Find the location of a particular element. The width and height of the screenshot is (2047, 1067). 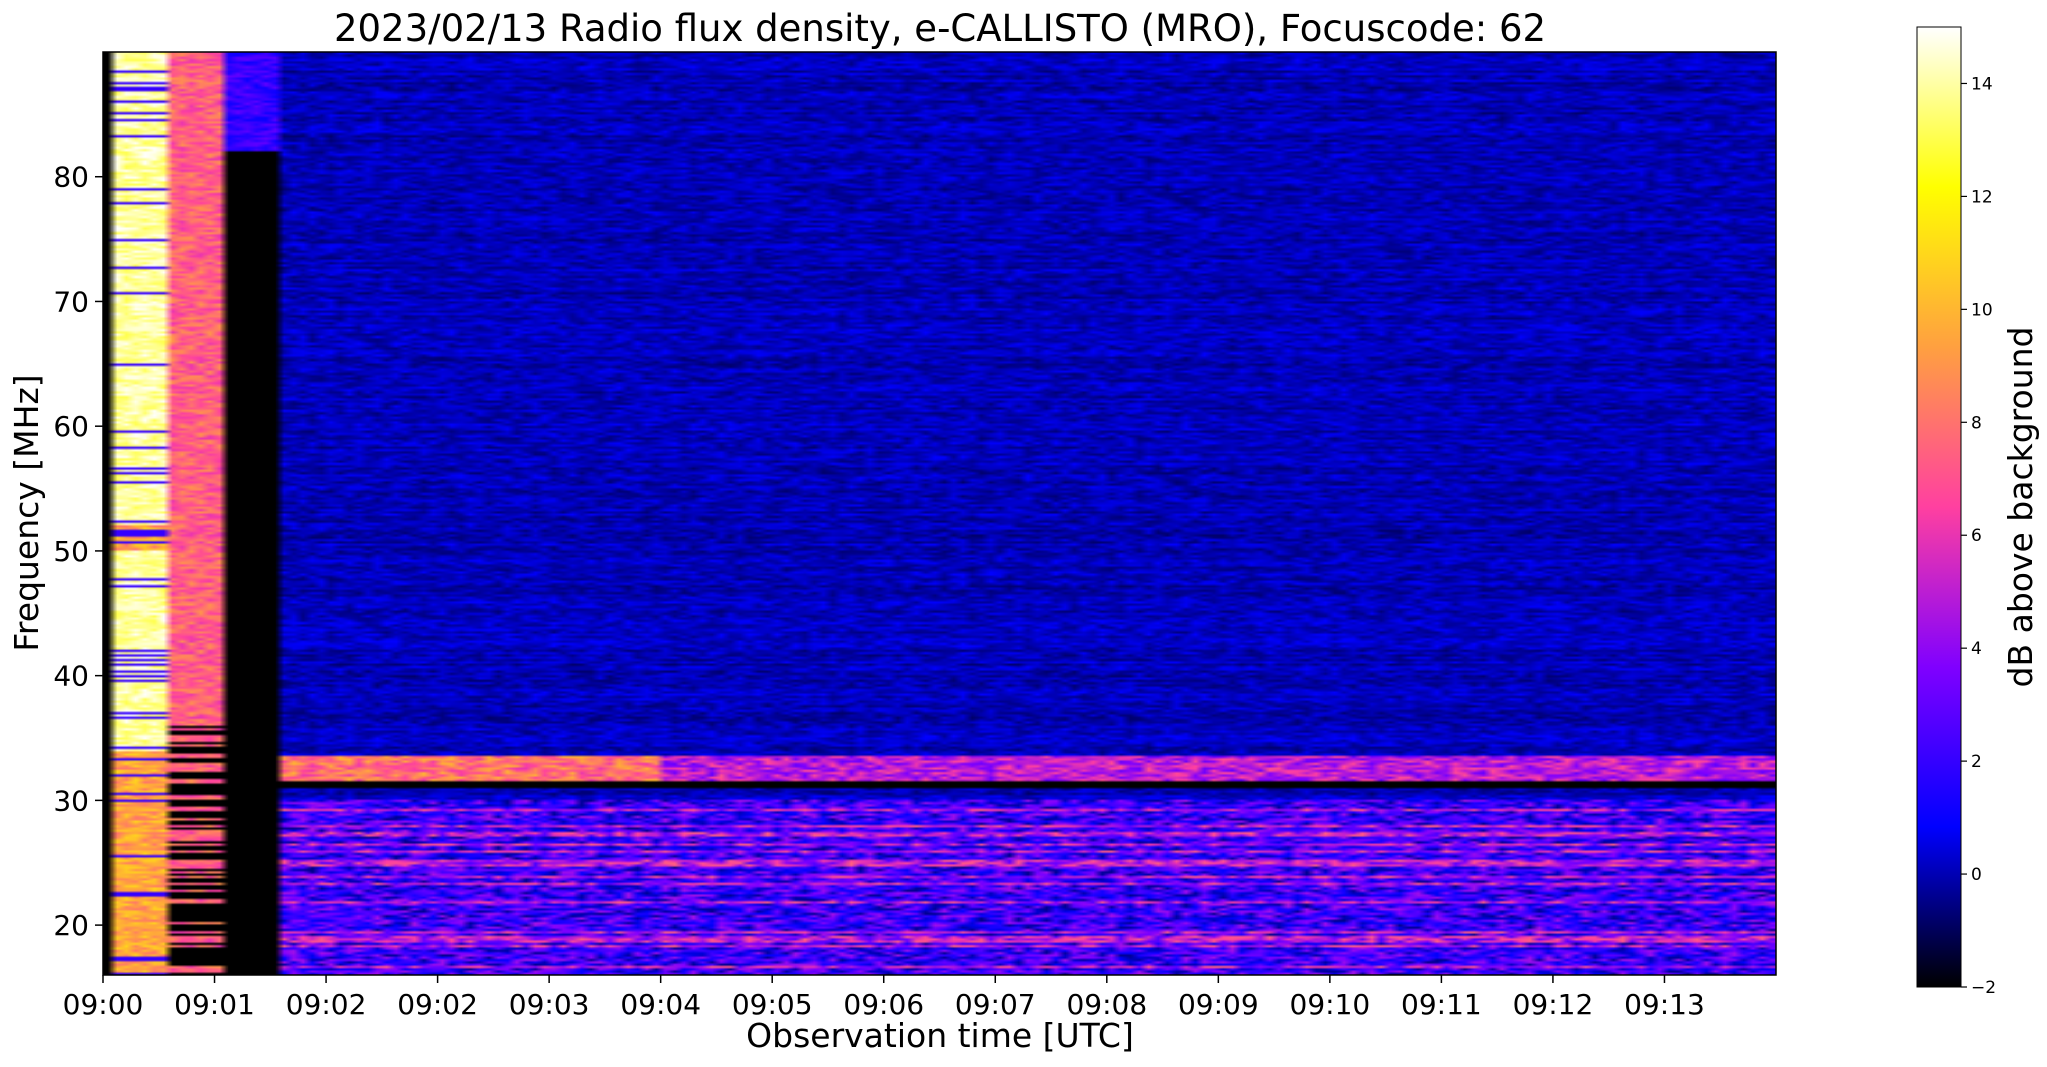

y-tick-label: 20 is located at coordinates (71, 925).